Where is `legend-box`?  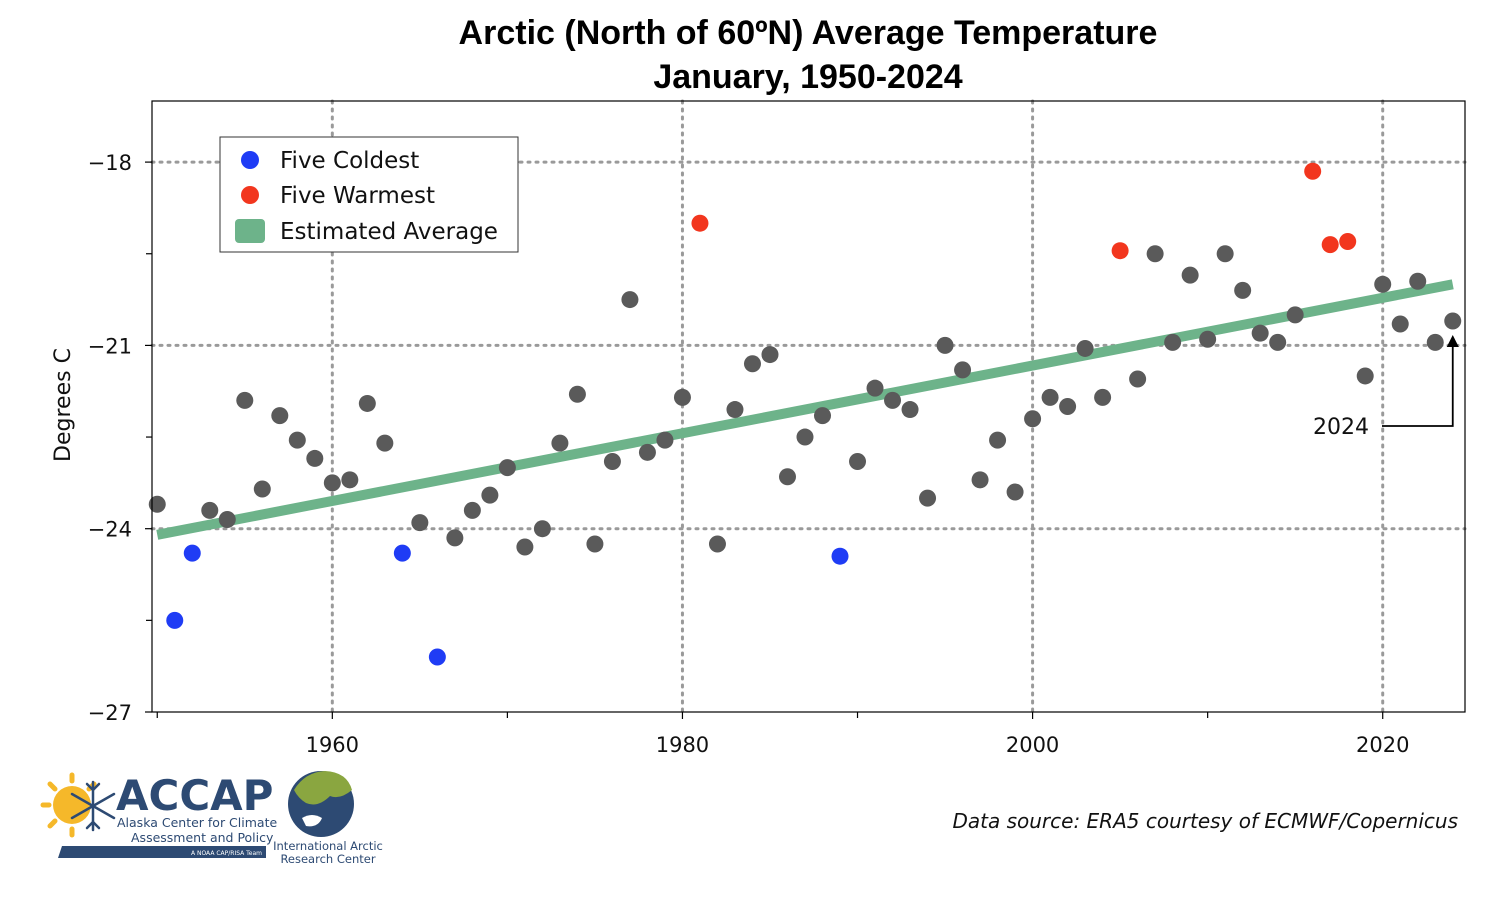
legend-box is located at coordinates (369, 194).